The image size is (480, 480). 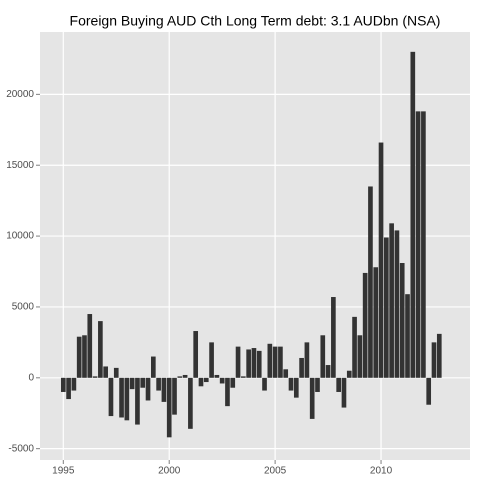 What do you see at coordinates (63, 471) in the screenshot?
I see `x-tick-label: 1995` at bounding box center [63, 471].